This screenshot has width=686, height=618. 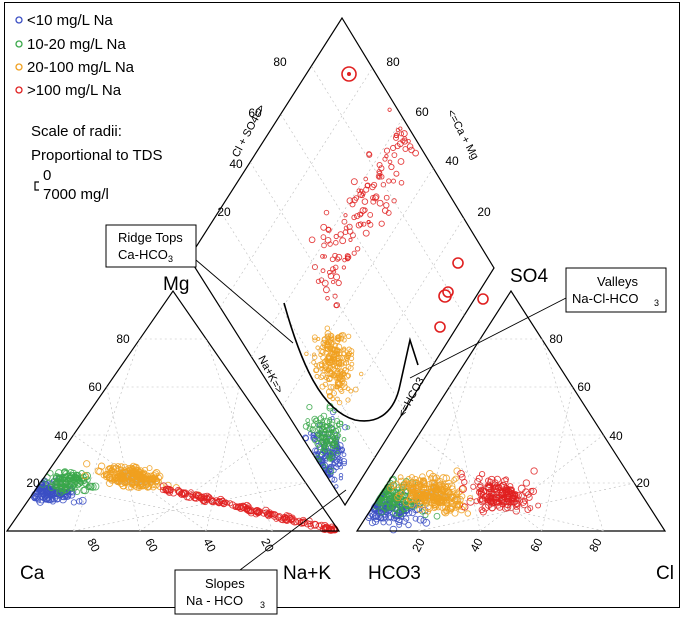 I want to click on legend-entry-1: <10 mg/L Na, so click(x=70, y=20).